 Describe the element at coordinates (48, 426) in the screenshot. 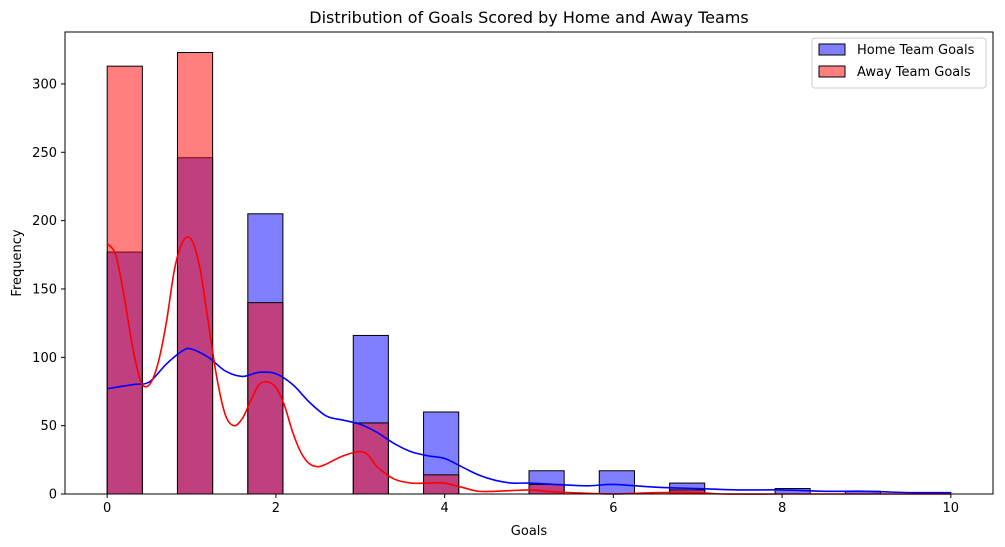

I see `y-tick-label: 50` at that location.